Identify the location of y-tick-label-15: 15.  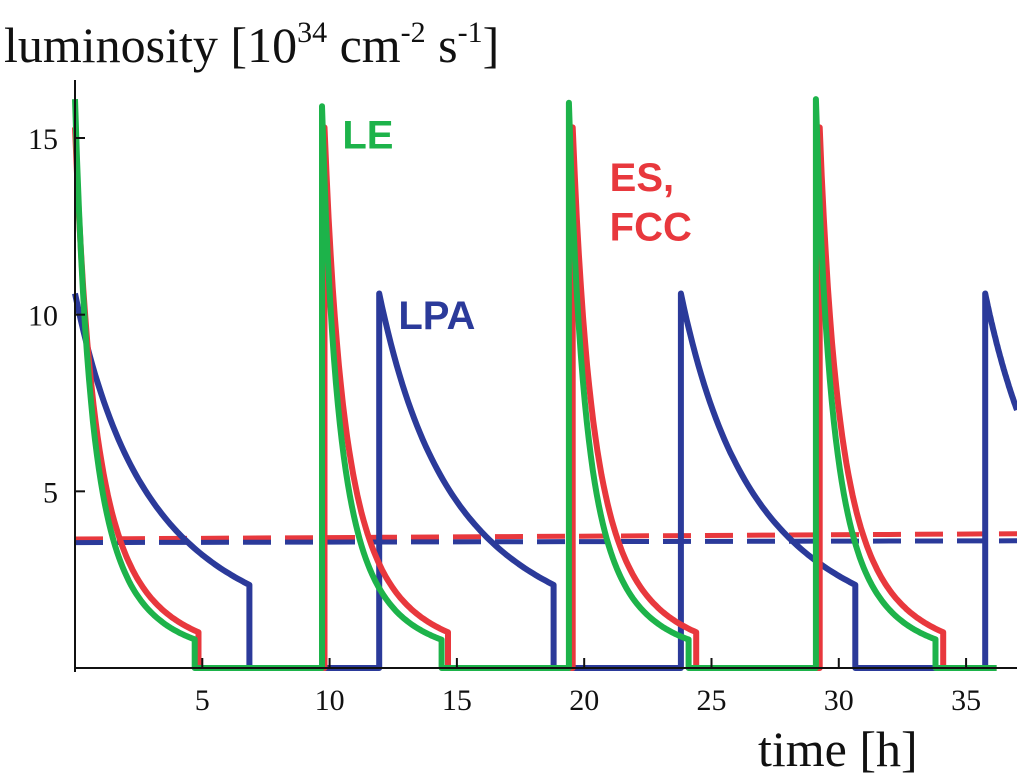
(43, 139).